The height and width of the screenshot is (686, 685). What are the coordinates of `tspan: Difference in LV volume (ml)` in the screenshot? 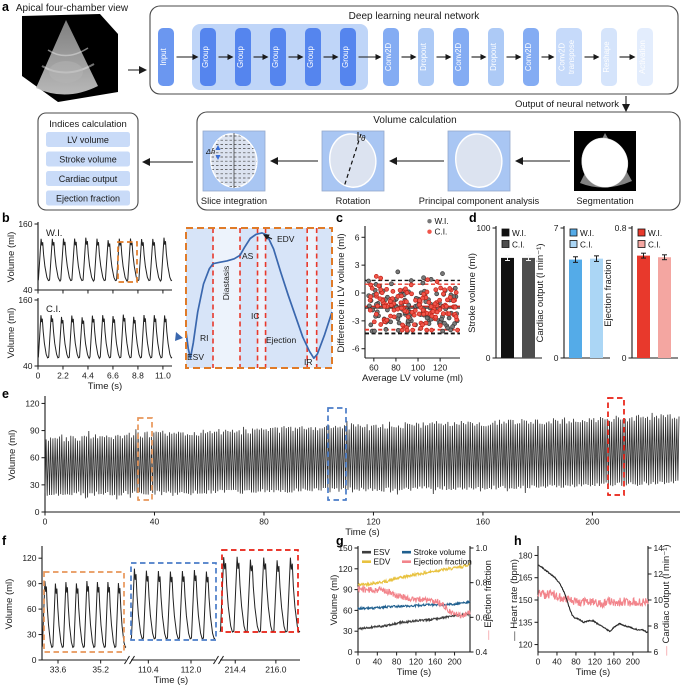 It's located at (341, 293).